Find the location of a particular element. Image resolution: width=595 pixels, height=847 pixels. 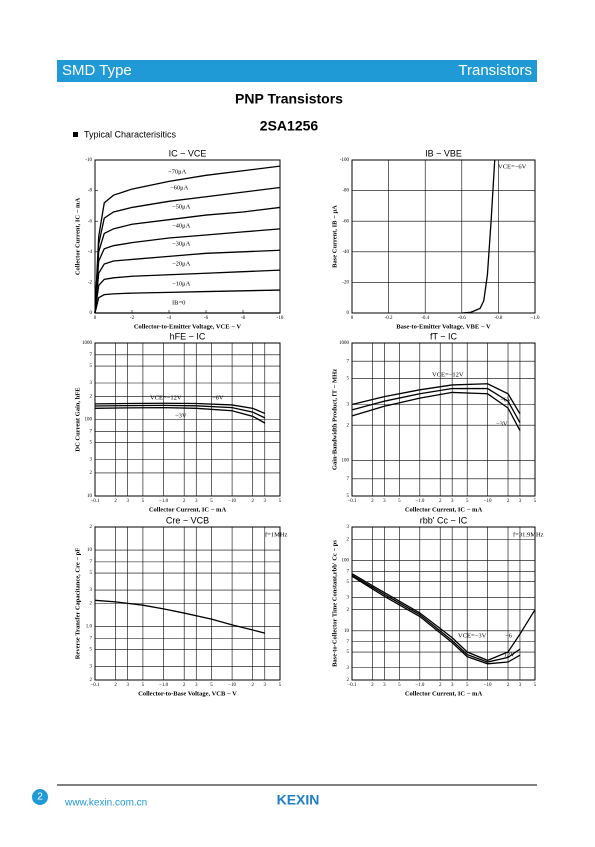

annotation: f=31.9MHz is located at coordinates (528, 534).